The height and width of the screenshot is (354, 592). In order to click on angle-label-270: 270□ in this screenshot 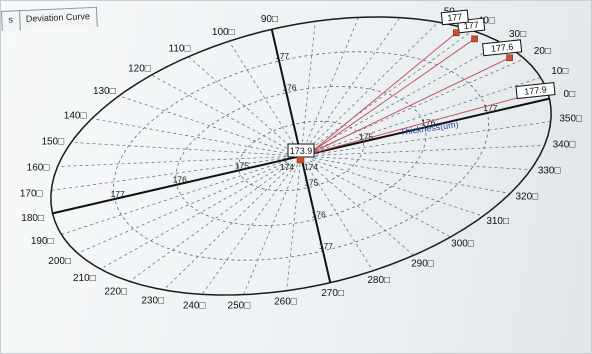, I will do `click(332, 293)`.